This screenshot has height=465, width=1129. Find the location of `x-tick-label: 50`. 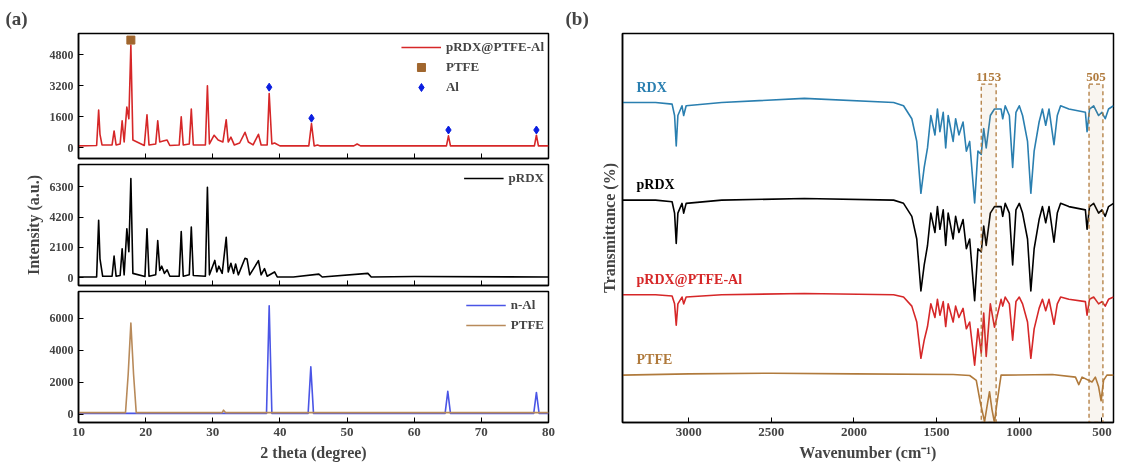

x-tick-label: 50 is located at coordinates (347, 431).